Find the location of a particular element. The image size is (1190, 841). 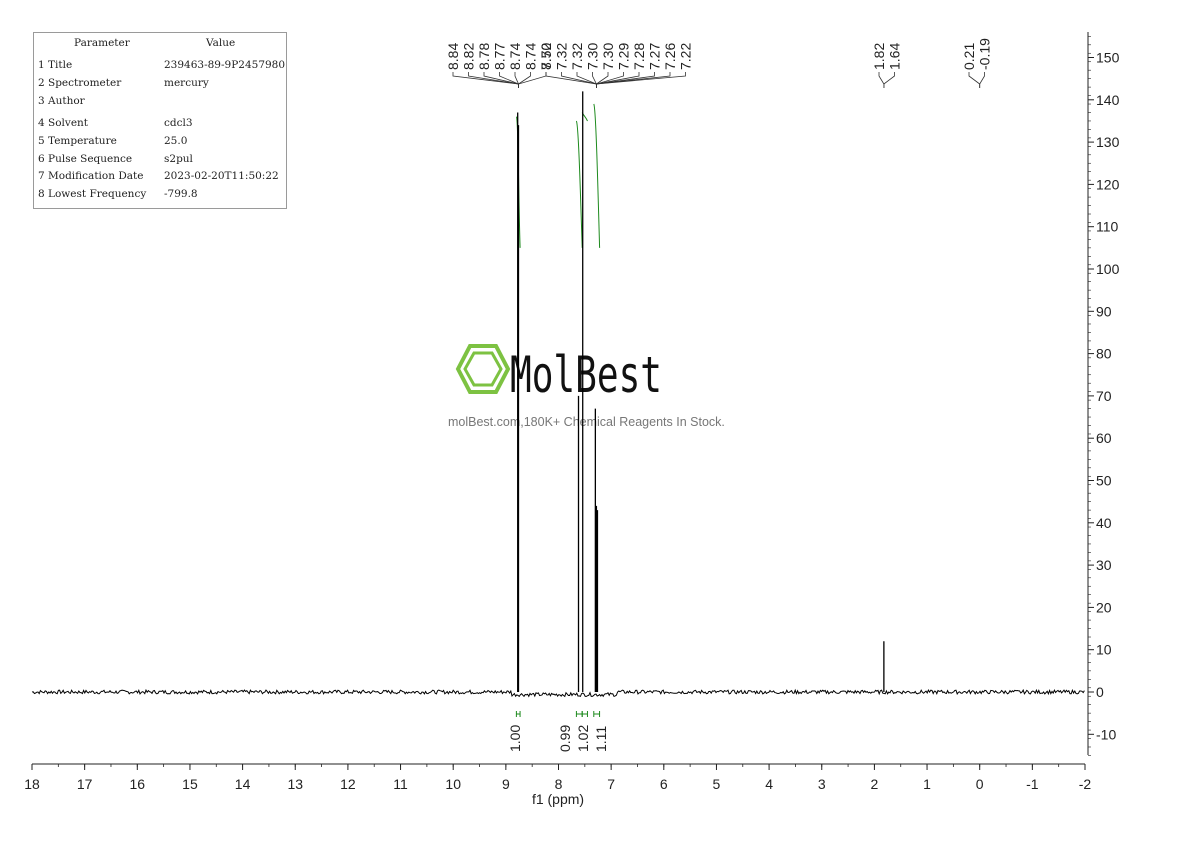

y-tick-label: -10 is located at coordinates (1106, 734).